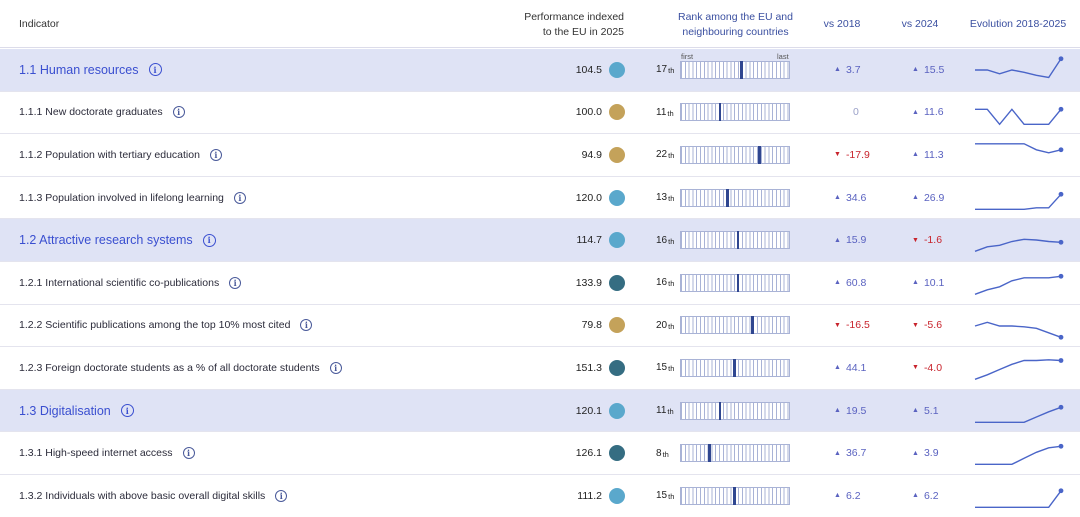  What do you see at coordinates (588, 410) in the screenshot?
I see `performance-value: 120.1` at bounding box center [588, 410].